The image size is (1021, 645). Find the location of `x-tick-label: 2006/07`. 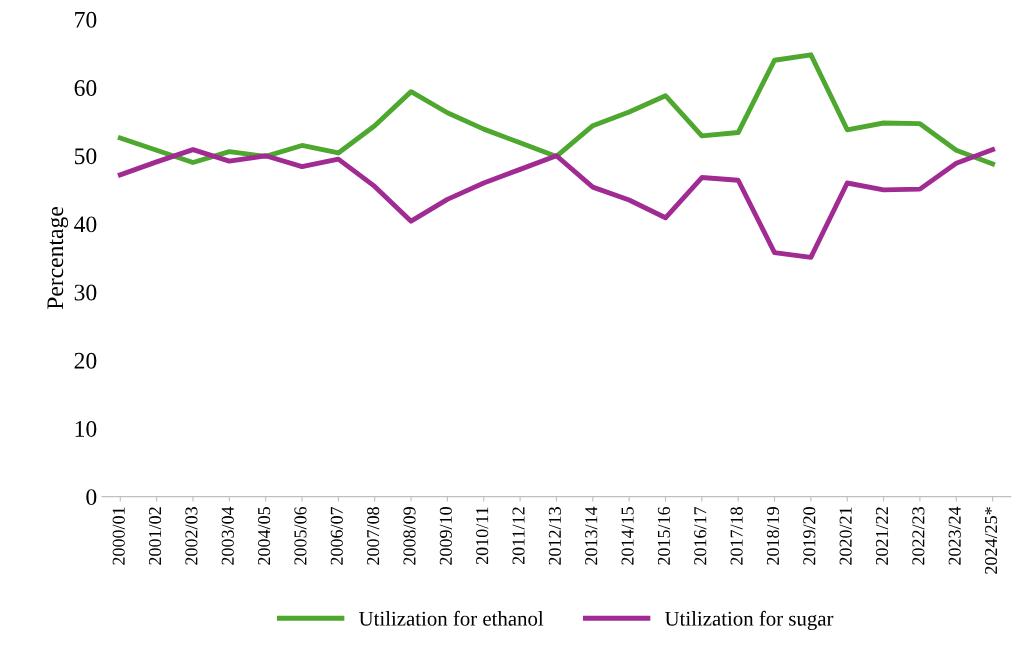

x-tick-label: 2006/07 is located at coordinates (336, 535).